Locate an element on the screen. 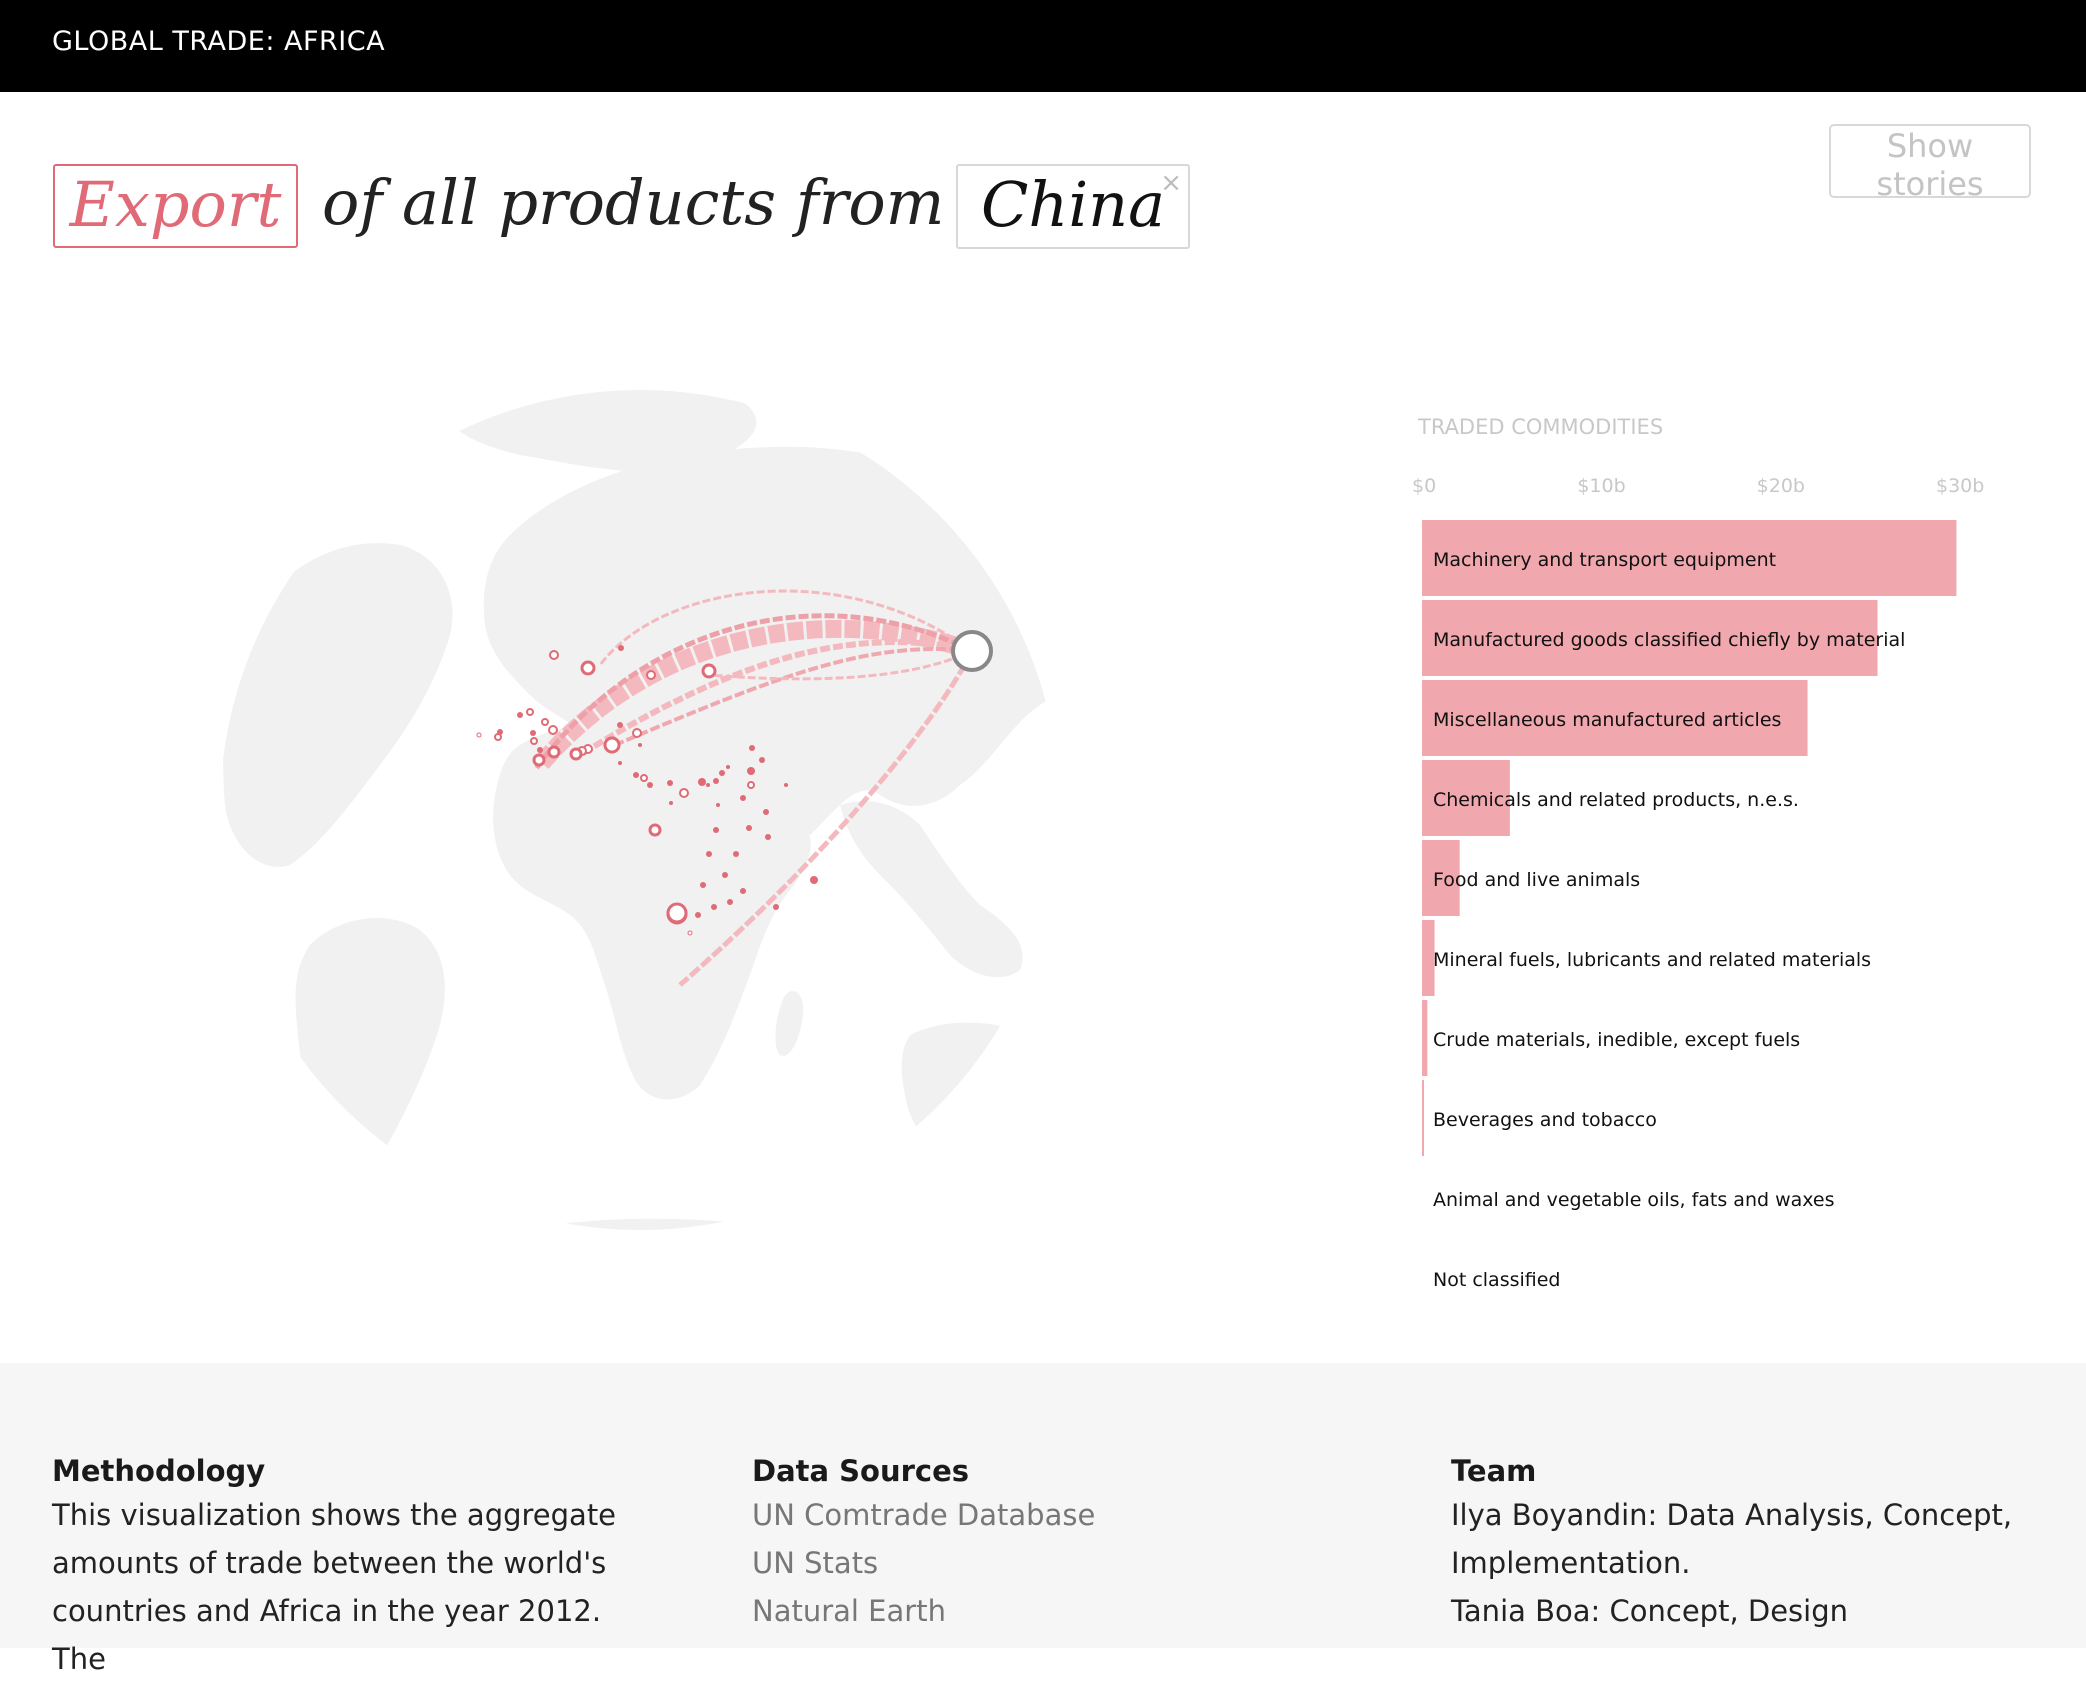  commodity-label: Chemicals and related products, n.e.s. is located at coordinates (1616, 800).